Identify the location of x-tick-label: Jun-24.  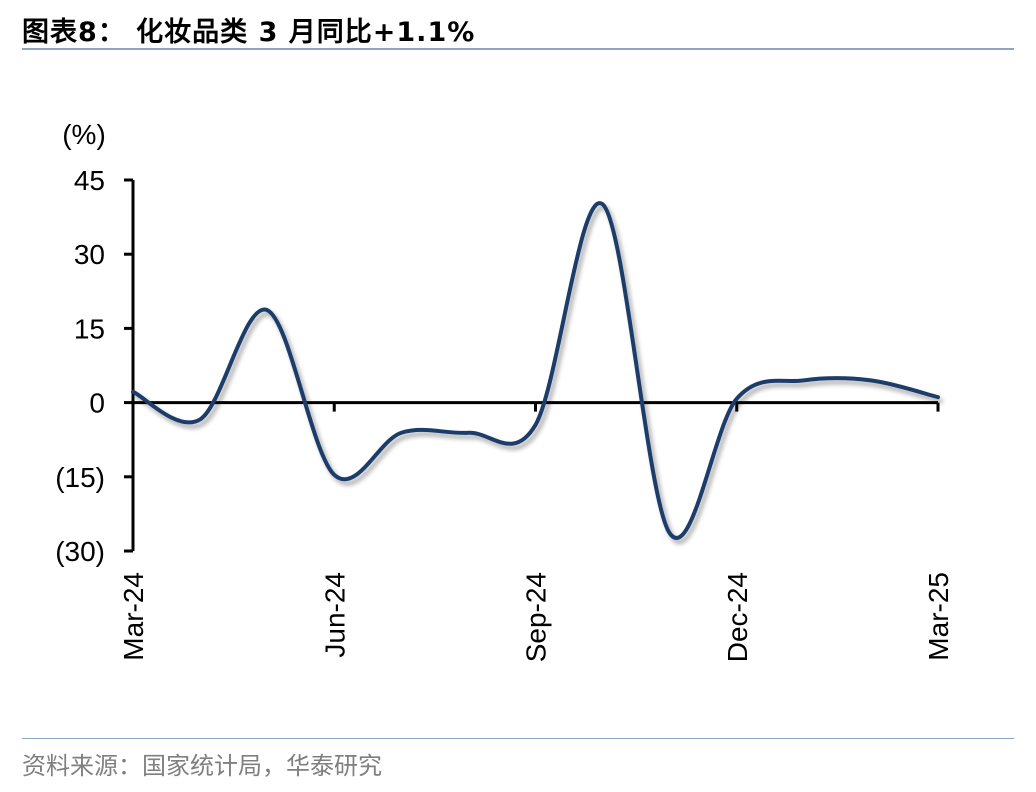
(334, 615).